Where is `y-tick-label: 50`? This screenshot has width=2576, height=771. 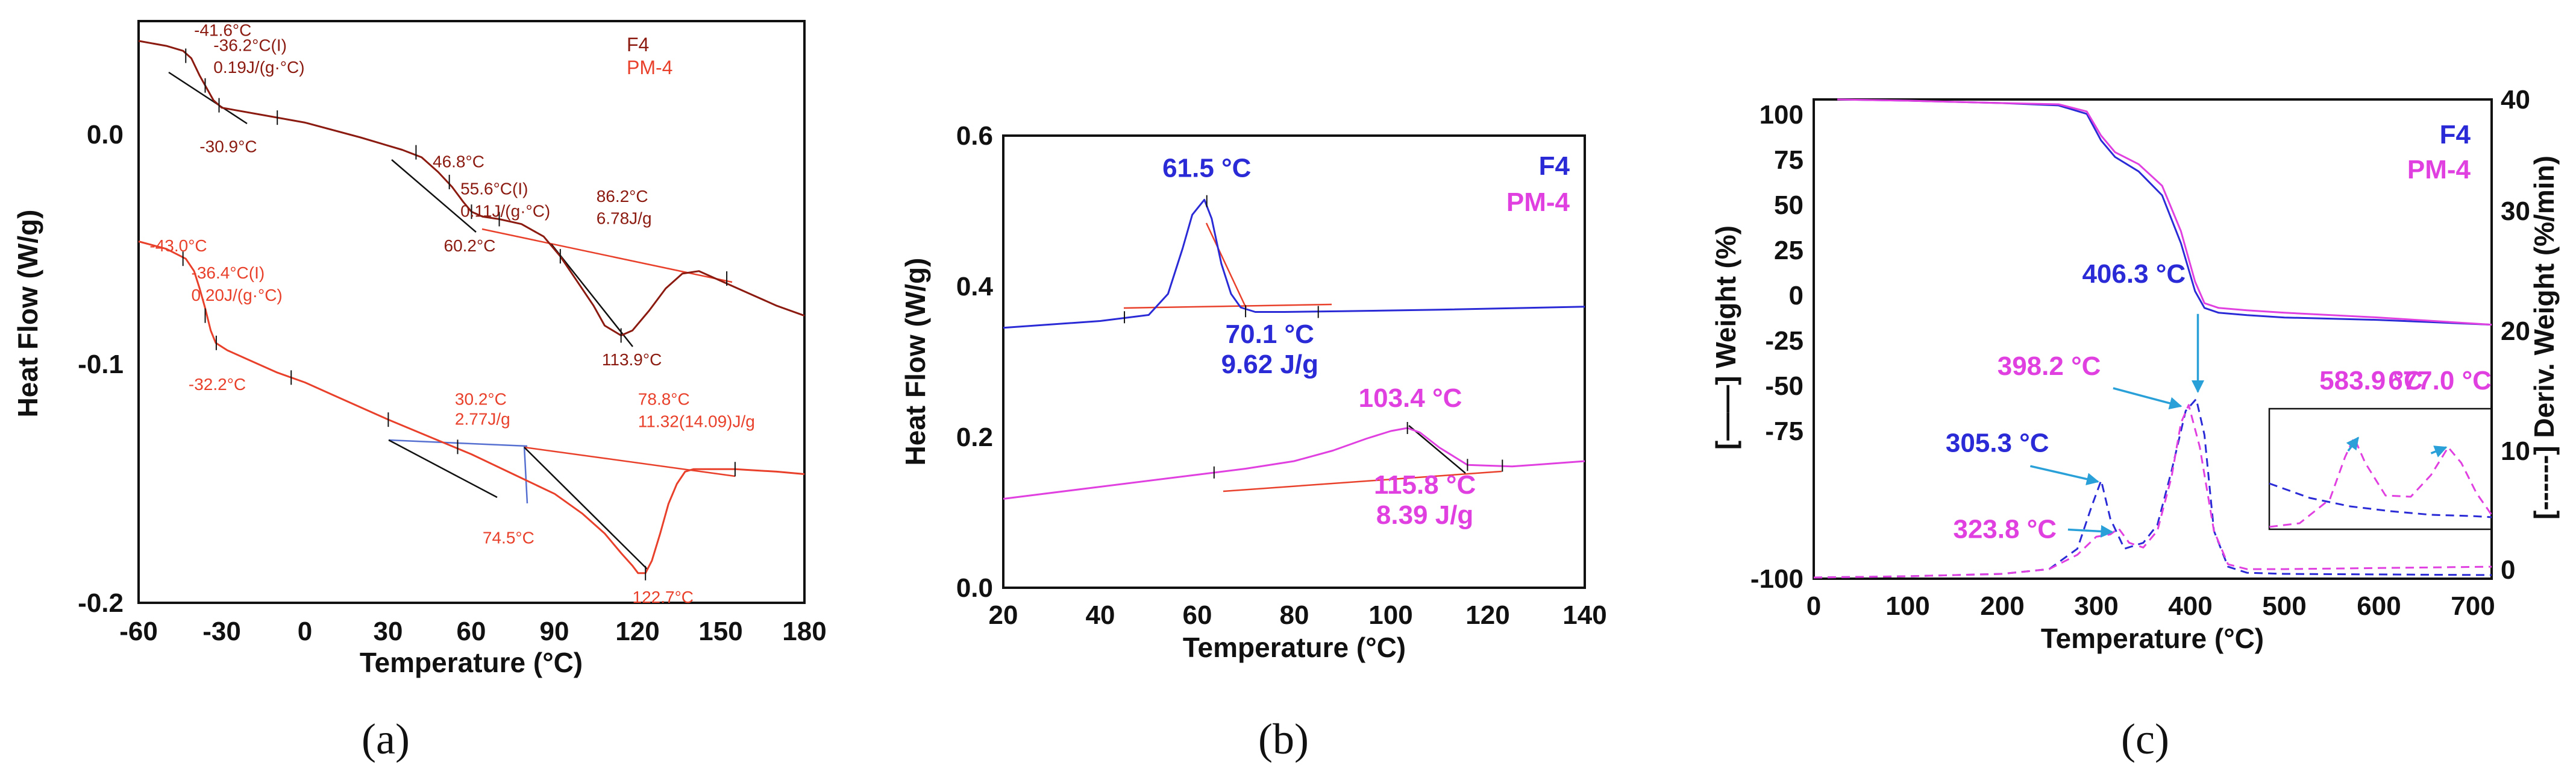 y-tick-label: 50 is located at coordinates (1789, 205).